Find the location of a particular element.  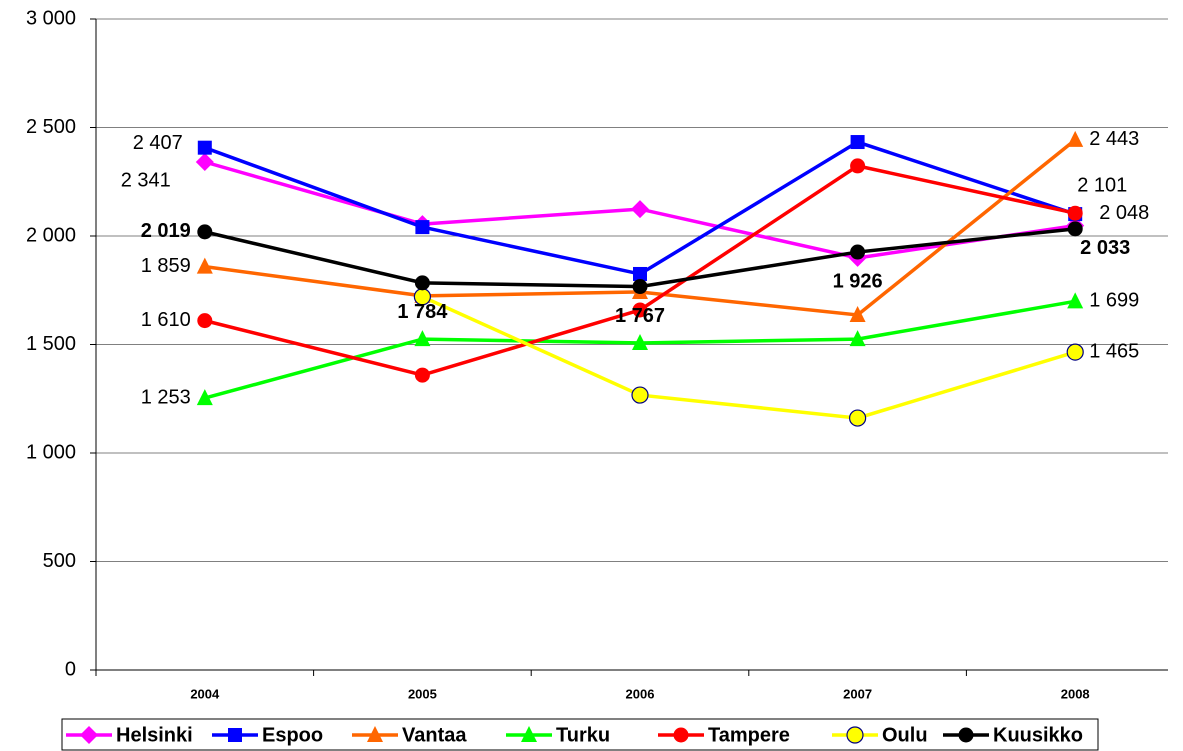

legend-item: Helsinki is located at coordinates (129, 735).